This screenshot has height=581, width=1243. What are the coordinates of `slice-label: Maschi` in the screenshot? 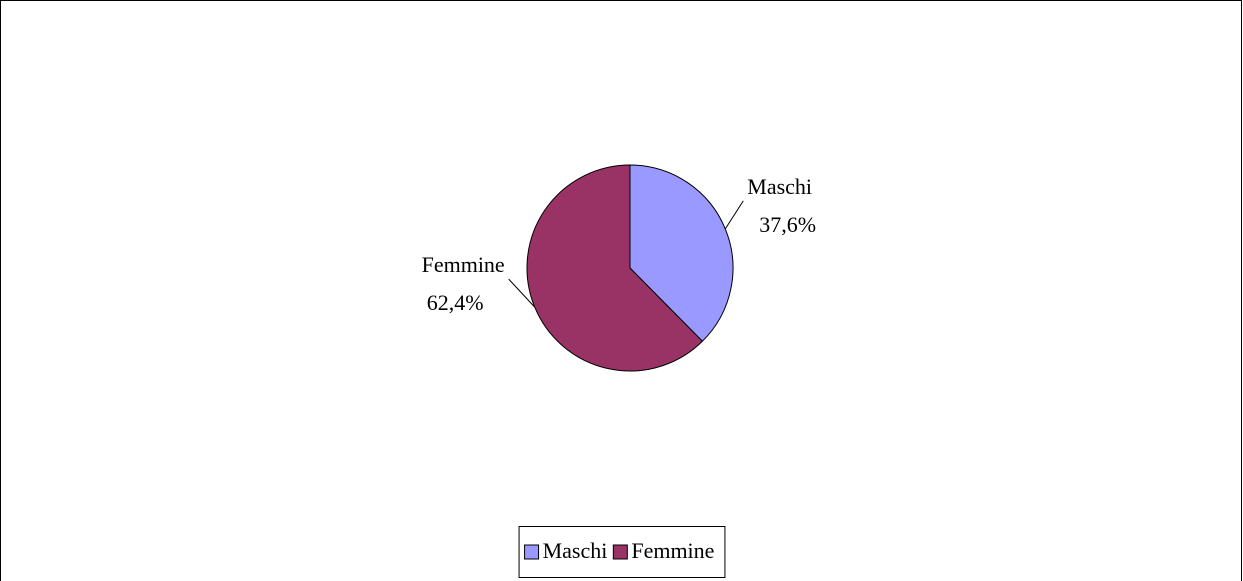 It's located at (779, 186).